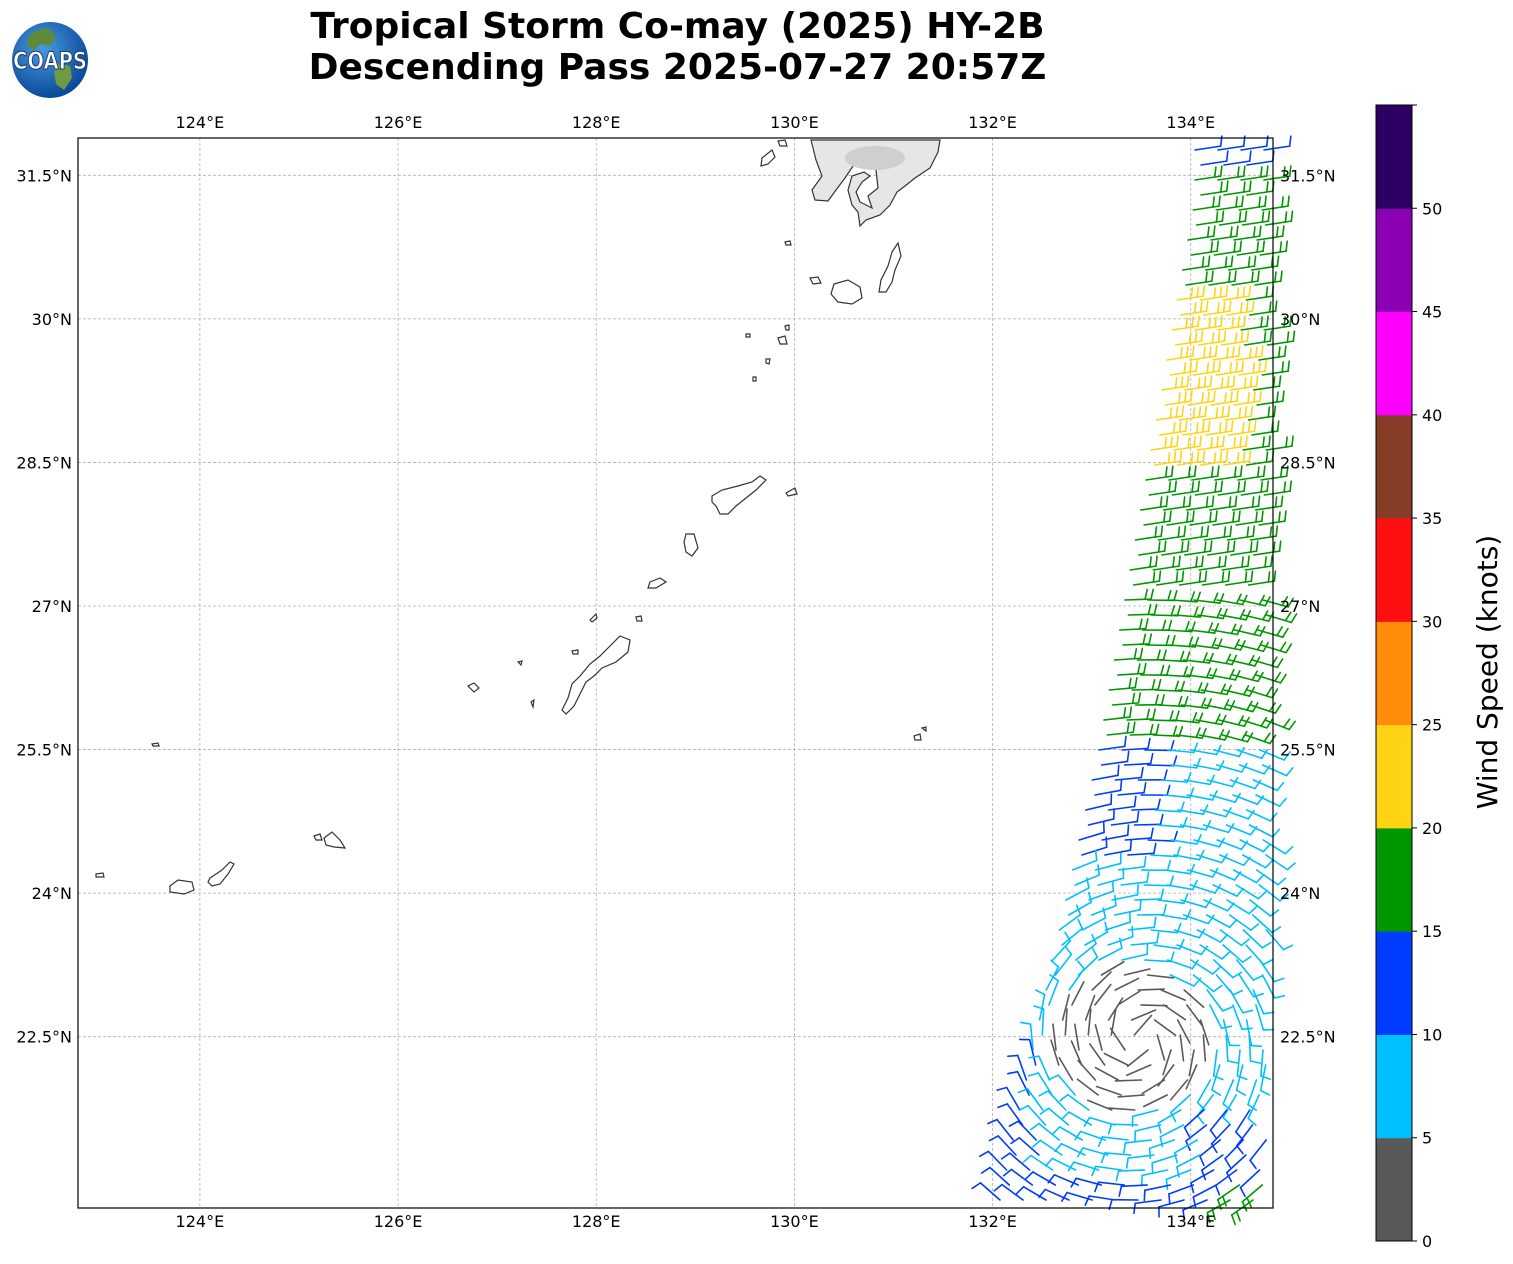 This screenshot has width=1513, height=1264. What do you see at coordinates (44, 606) in the screenshot?
I see `lat-ticks-left: 31.5°N 30°N 28.5°N 27°N 25.5°N 24°N 22.5°N` at bounding box center [44, 606].